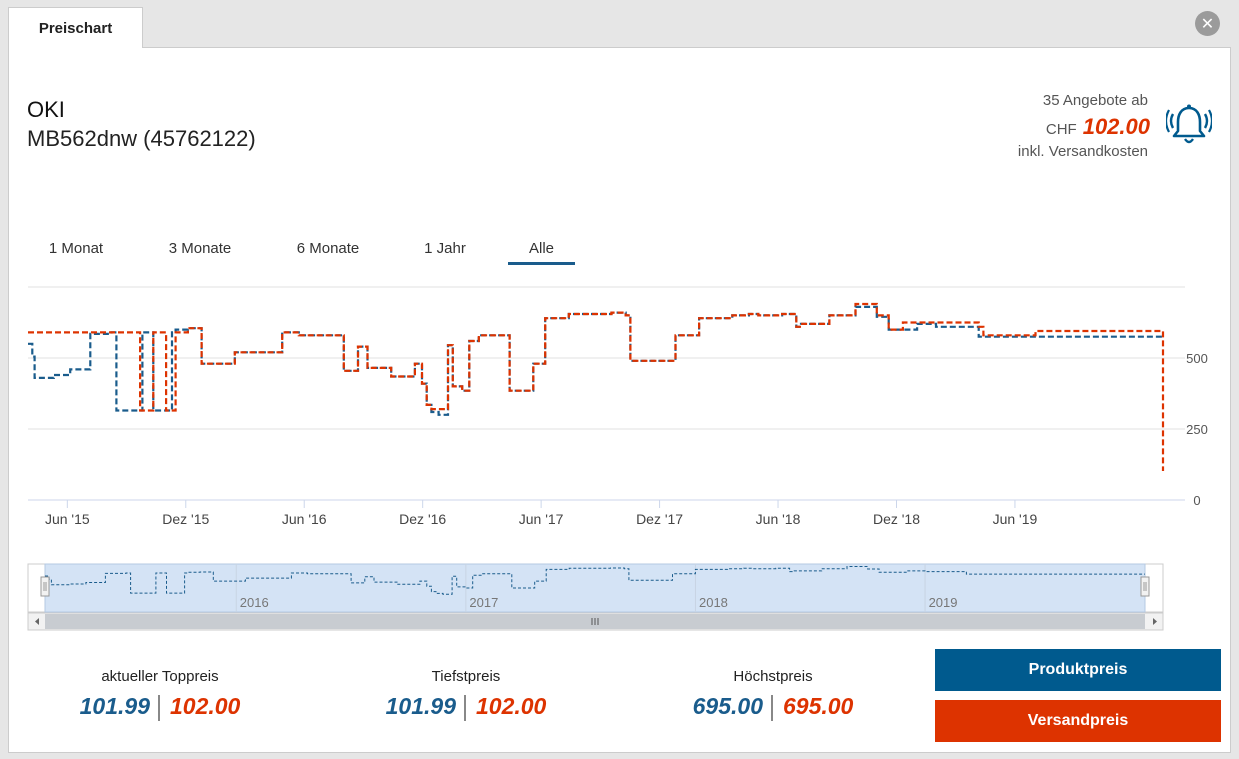  Describe the element at coordinates (1015, 519) in the screenshot. I see `x-tick-label: Jun '19` at that location.